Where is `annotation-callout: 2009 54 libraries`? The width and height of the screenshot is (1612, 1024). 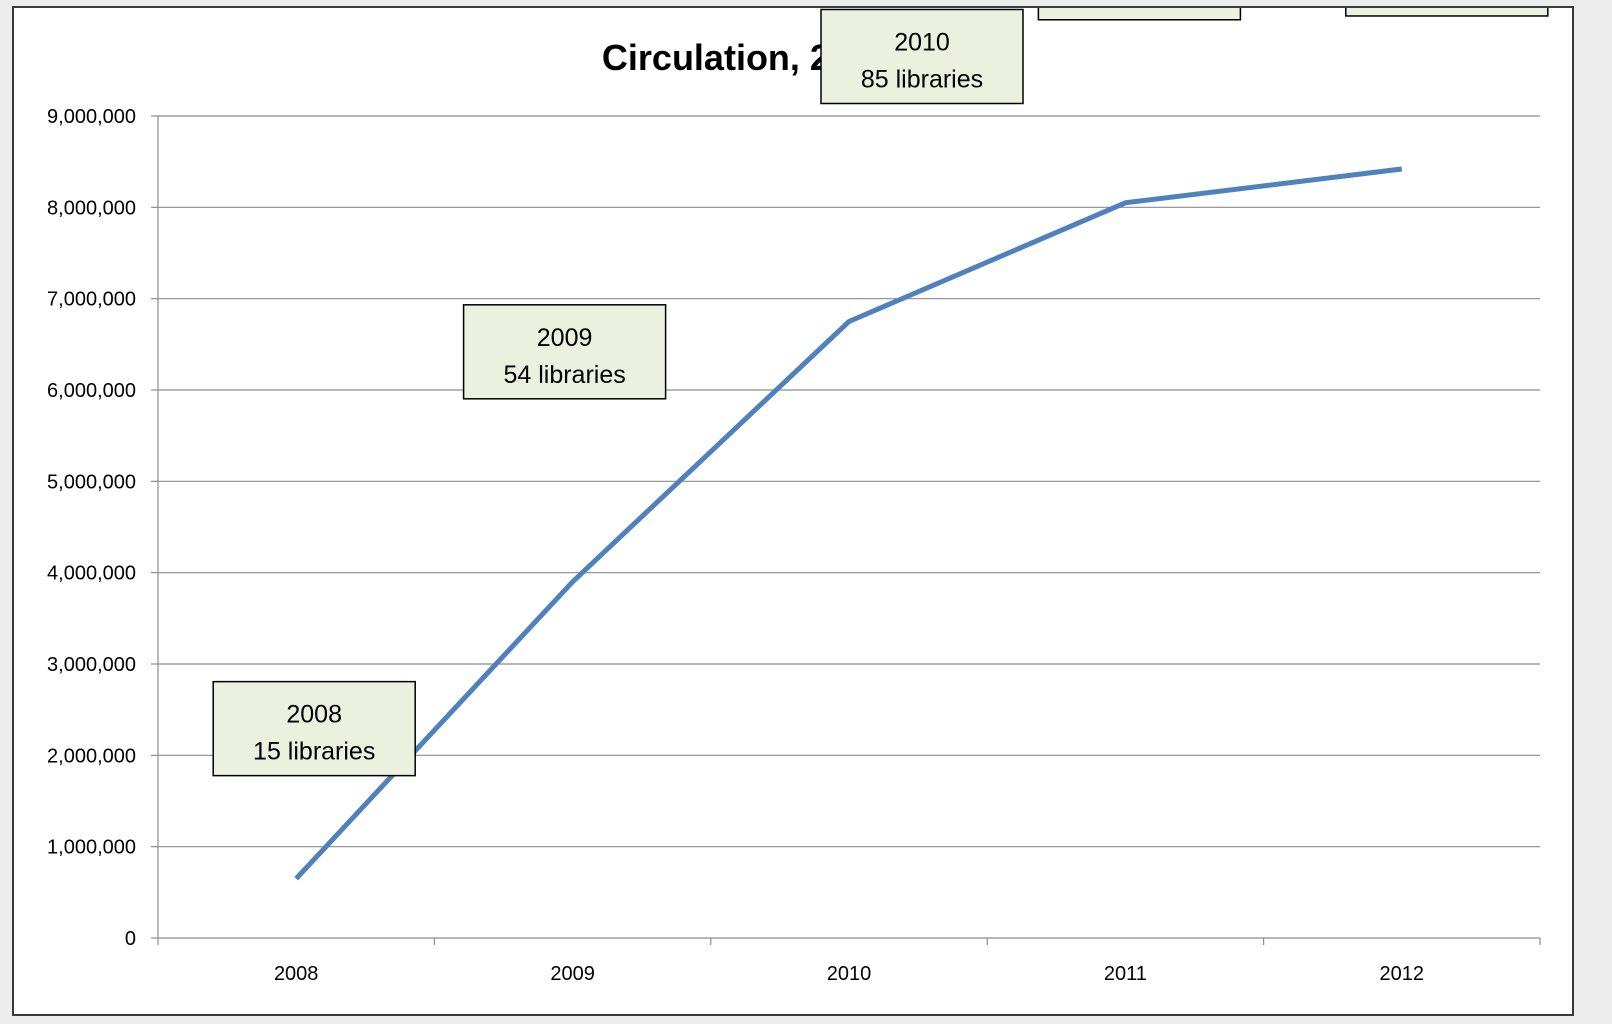 annotation-callout: 2009 54 libraries is located at coordinates (564, 352).